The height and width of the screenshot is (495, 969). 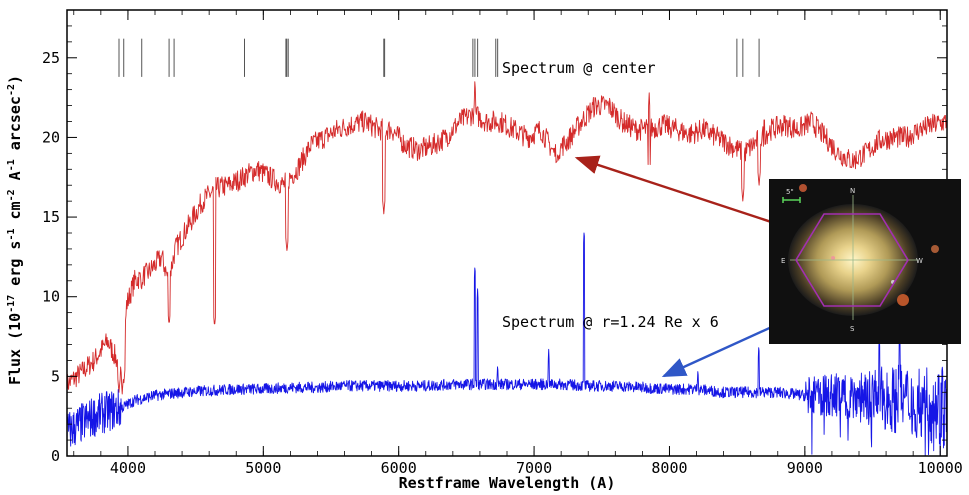 What do you see at coordinates (790, 192) in the screenshot?
I see `svg-text: 5"` at bounding box center [790, 192].